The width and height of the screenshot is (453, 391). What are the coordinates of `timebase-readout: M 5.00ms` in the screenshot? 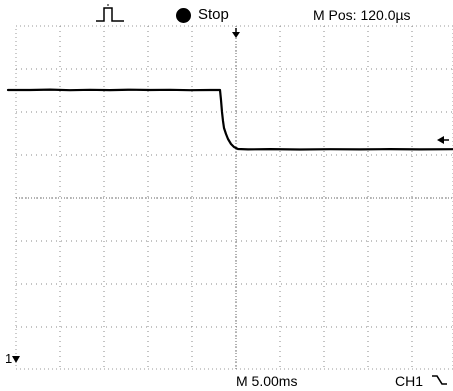 It's located at (267, 381).